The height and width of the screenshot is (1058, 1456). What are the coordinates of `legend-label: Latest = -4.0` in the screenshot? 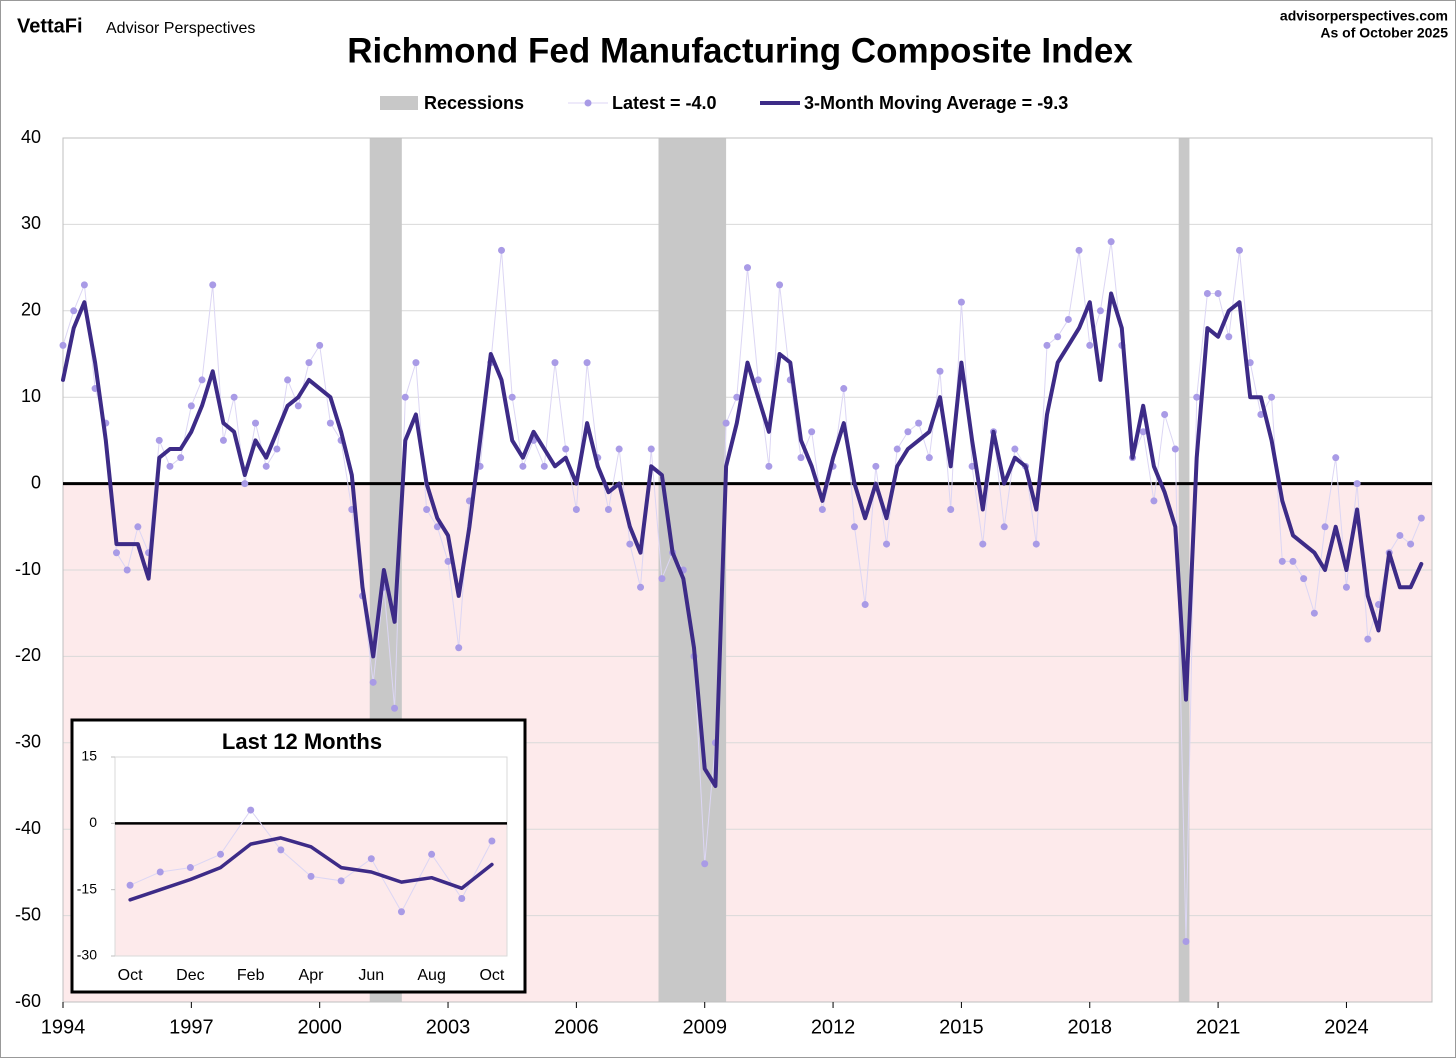 It's located at (664, 103).